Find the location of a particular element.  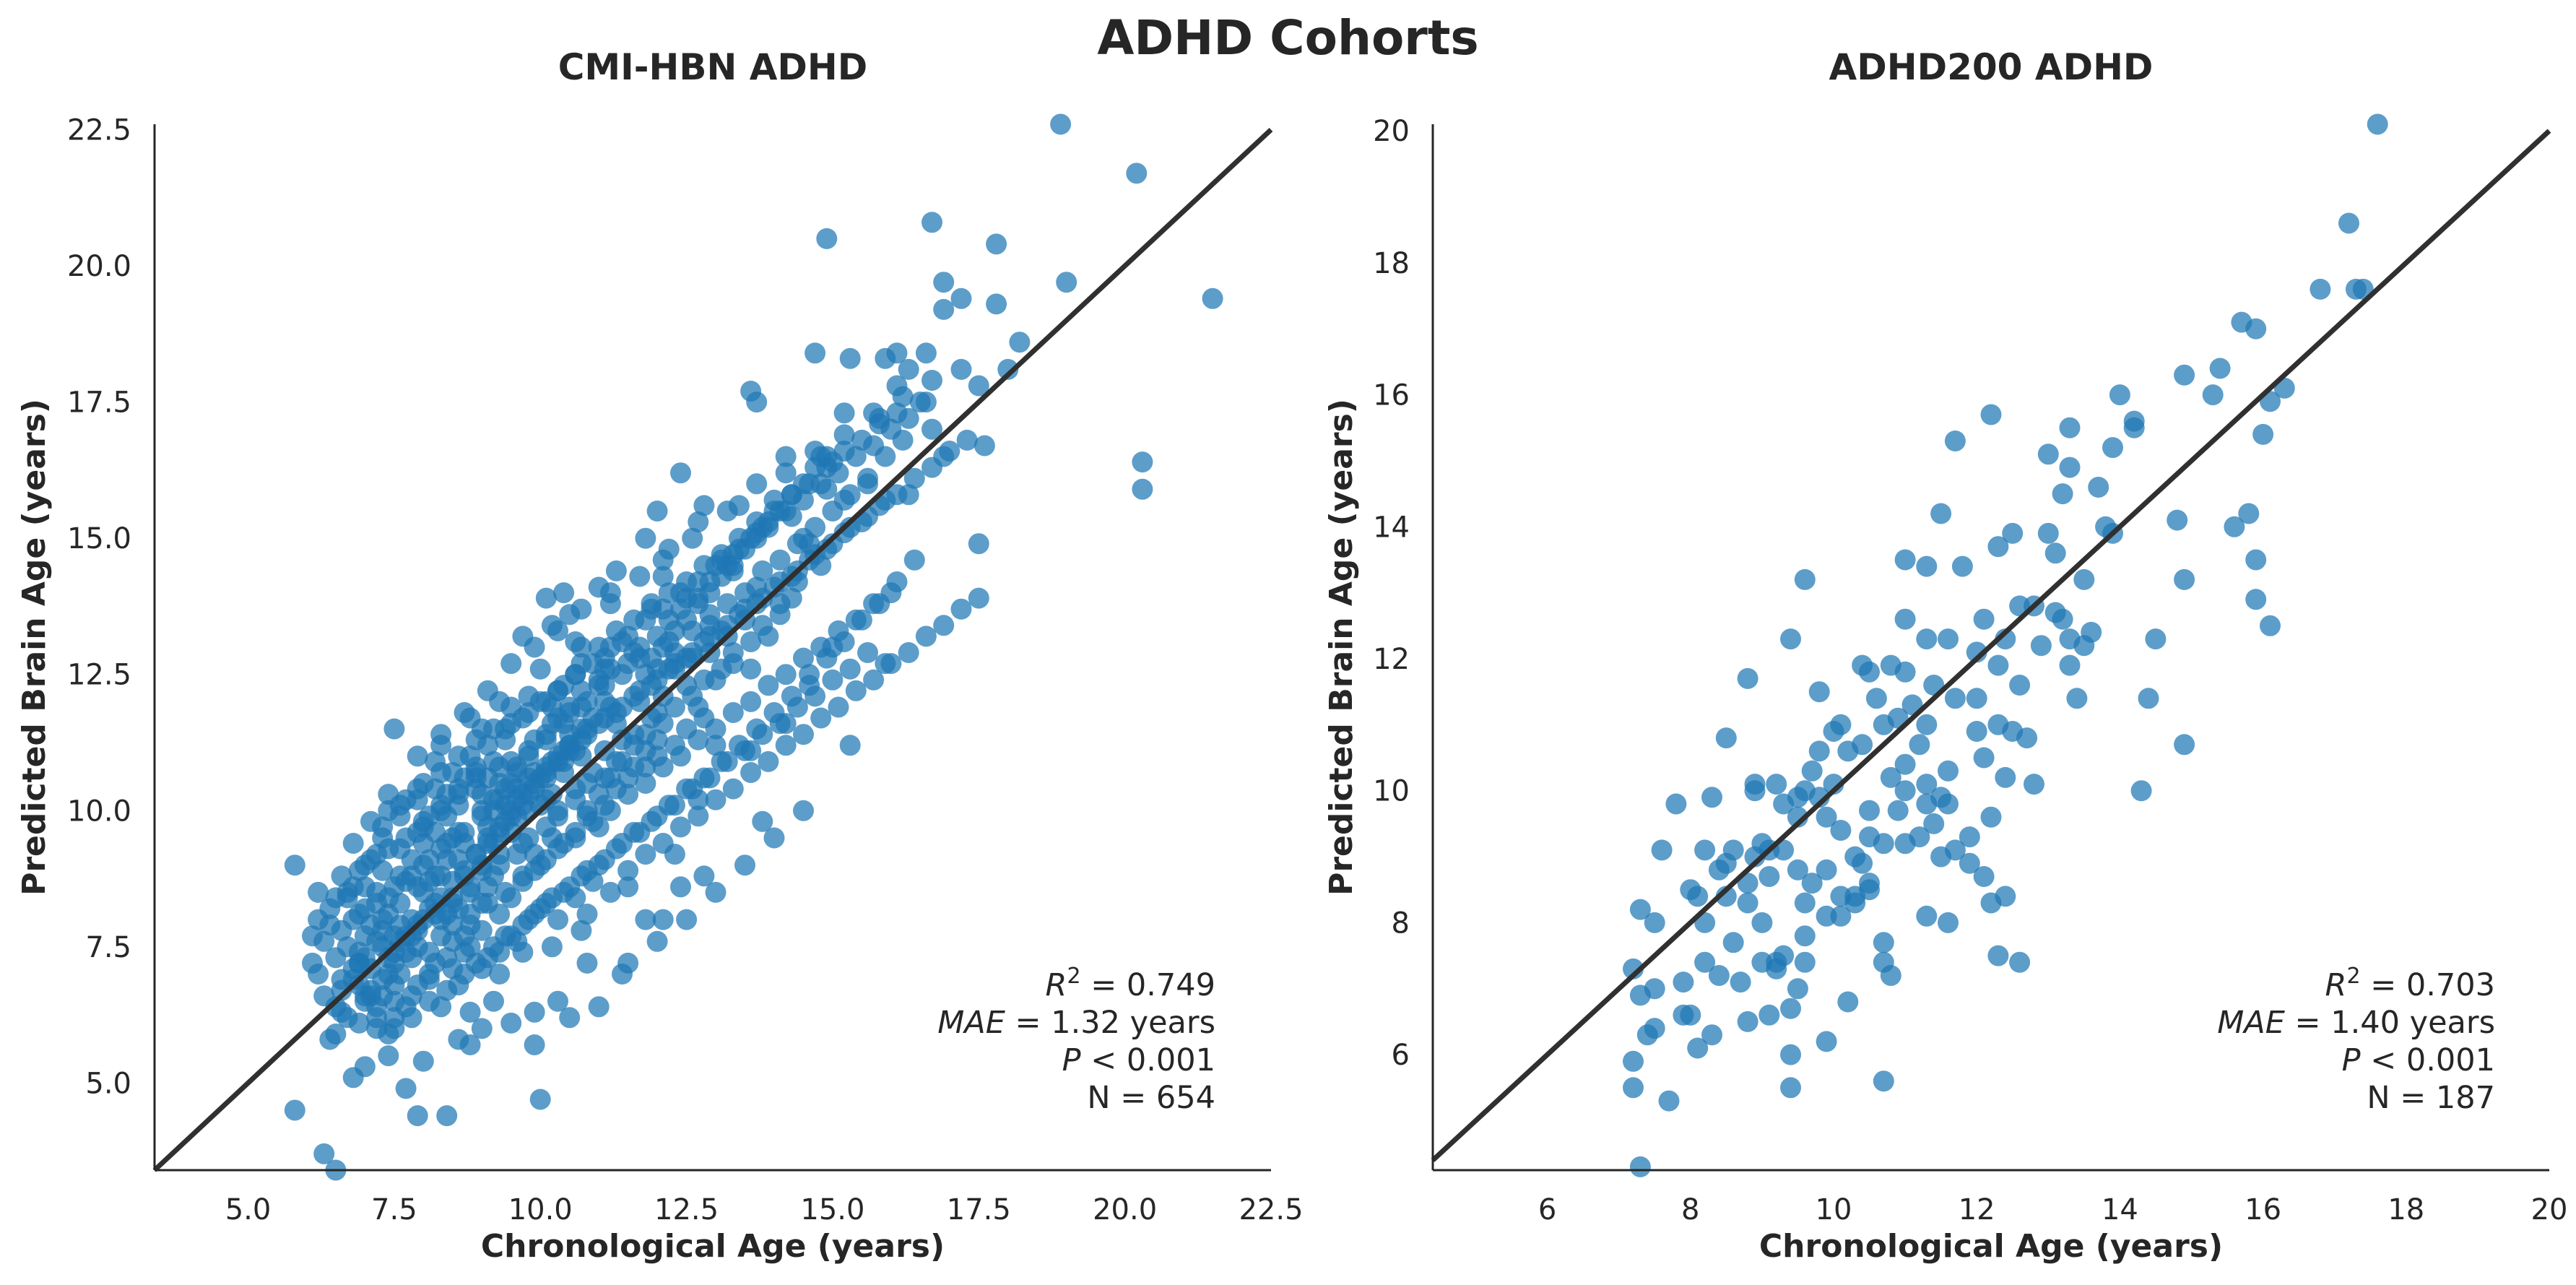

x-tick-label: 18 is located at coordinates (2406, 1209).